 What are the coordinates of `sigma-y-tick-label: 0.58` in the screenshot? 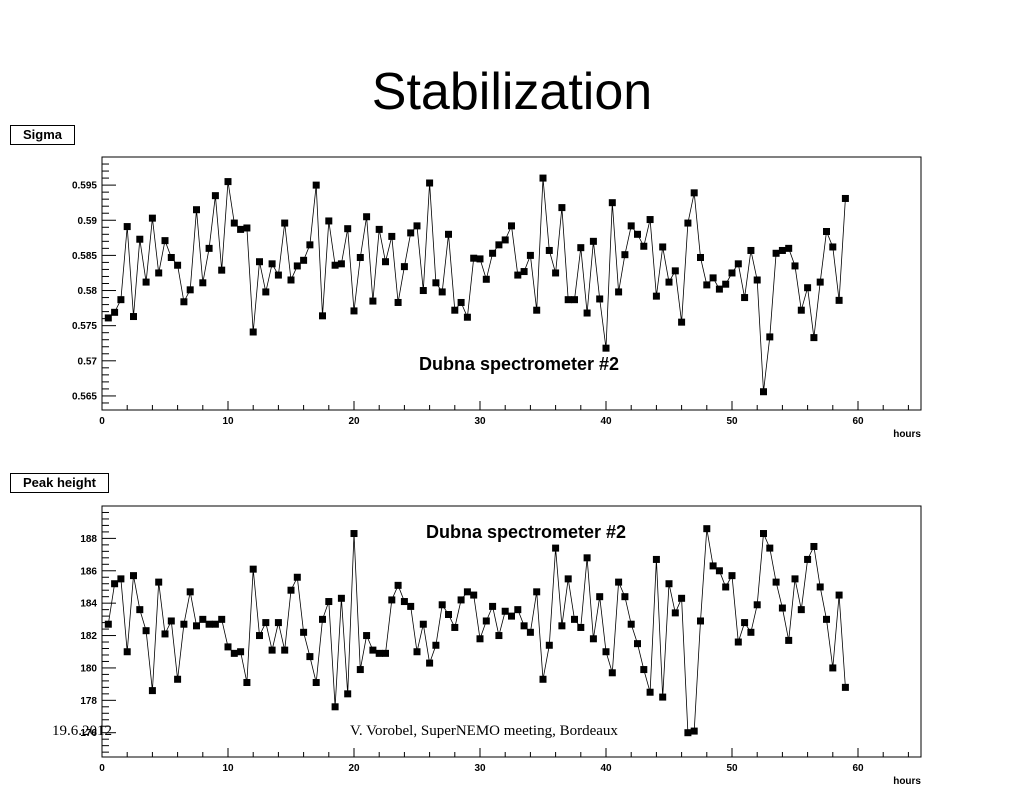 It's located at (88, 291).